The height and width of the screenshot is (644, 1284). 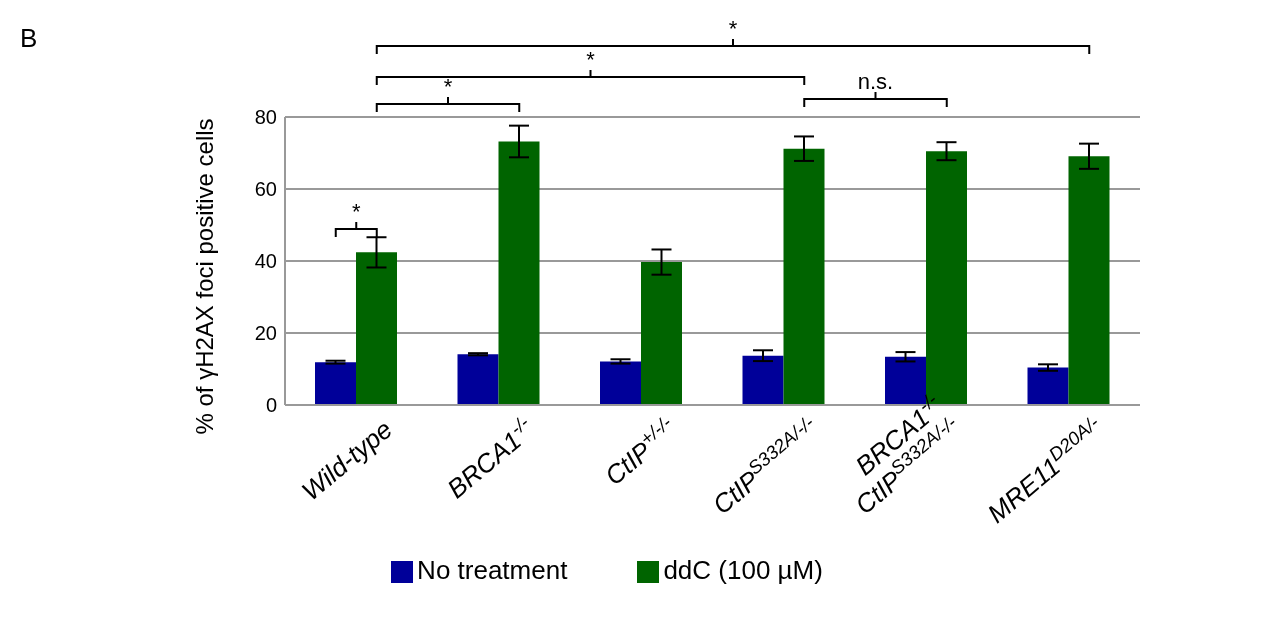 What do you see at coordinates (265, 333) in the screenshot?
I see `y-tick-label: 20` at bounding box center [265, 333].